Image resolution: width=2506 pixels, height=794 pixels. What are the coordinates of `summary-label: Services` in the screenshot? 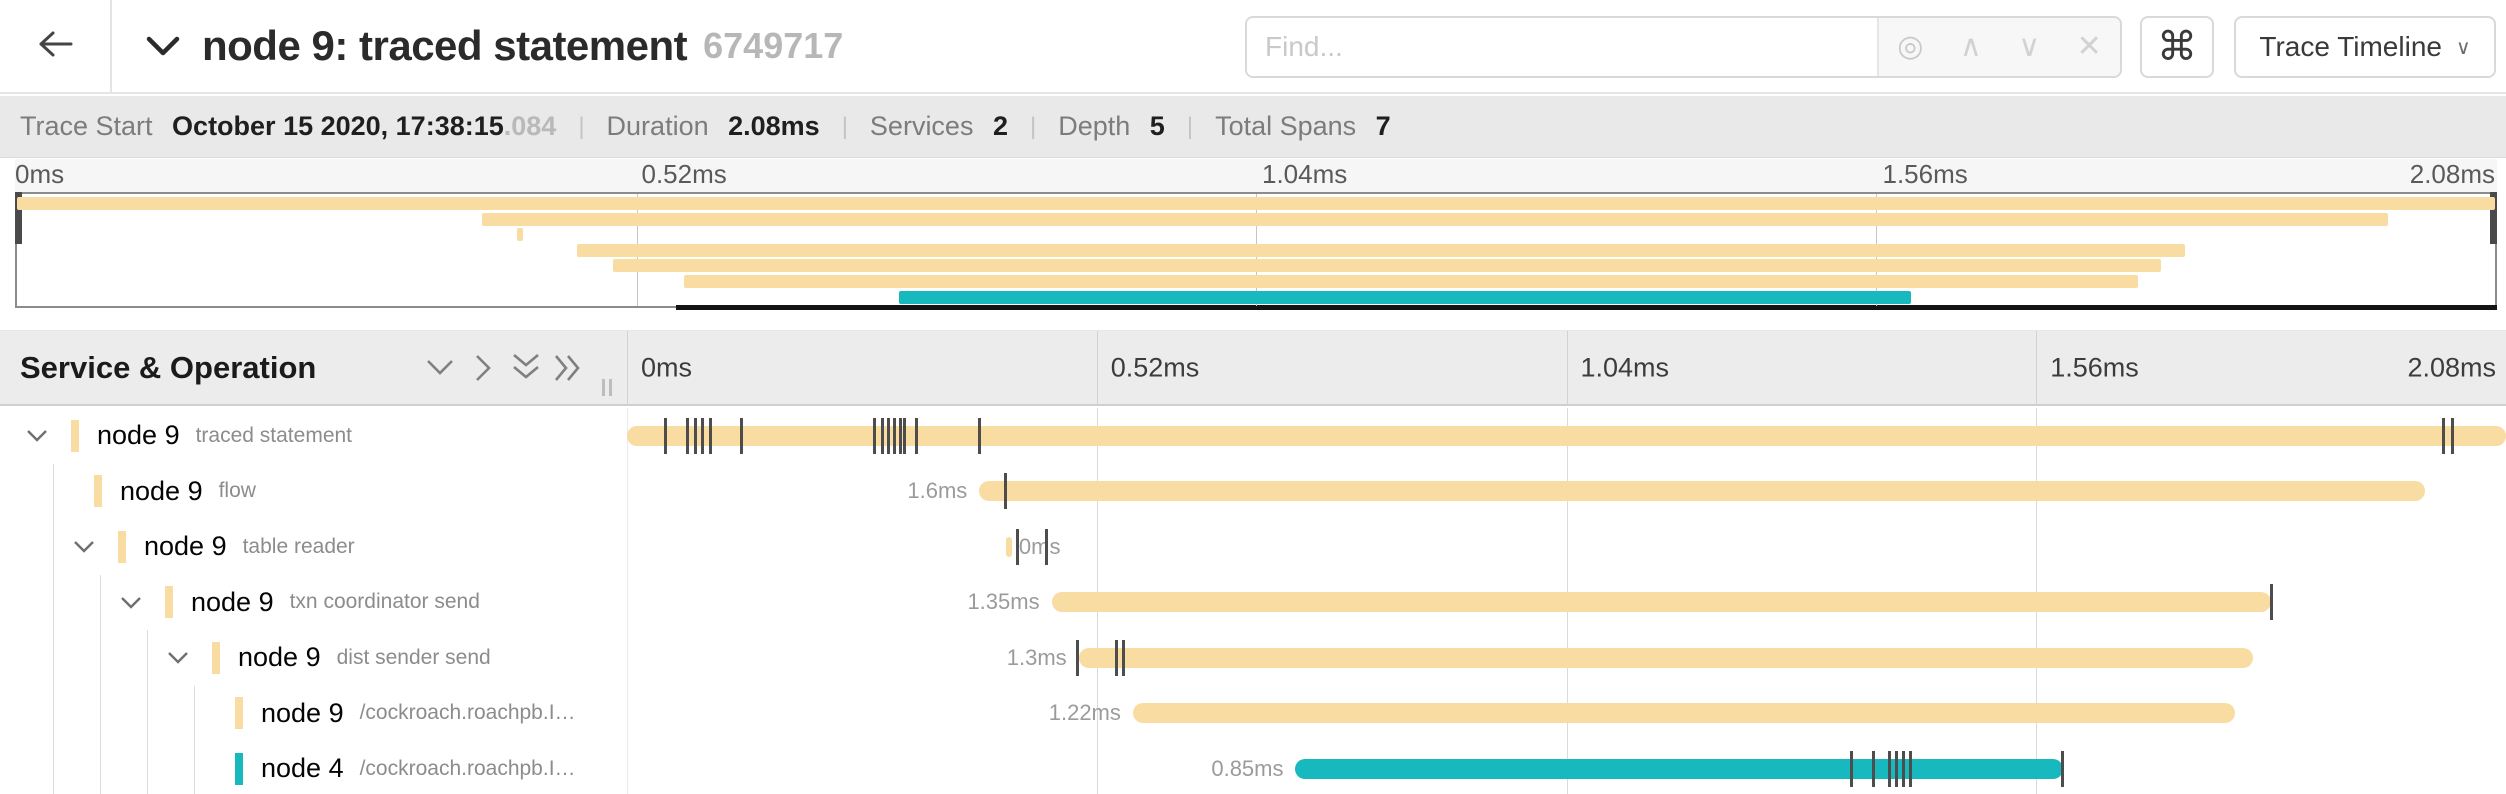 It's located at (925, 126).